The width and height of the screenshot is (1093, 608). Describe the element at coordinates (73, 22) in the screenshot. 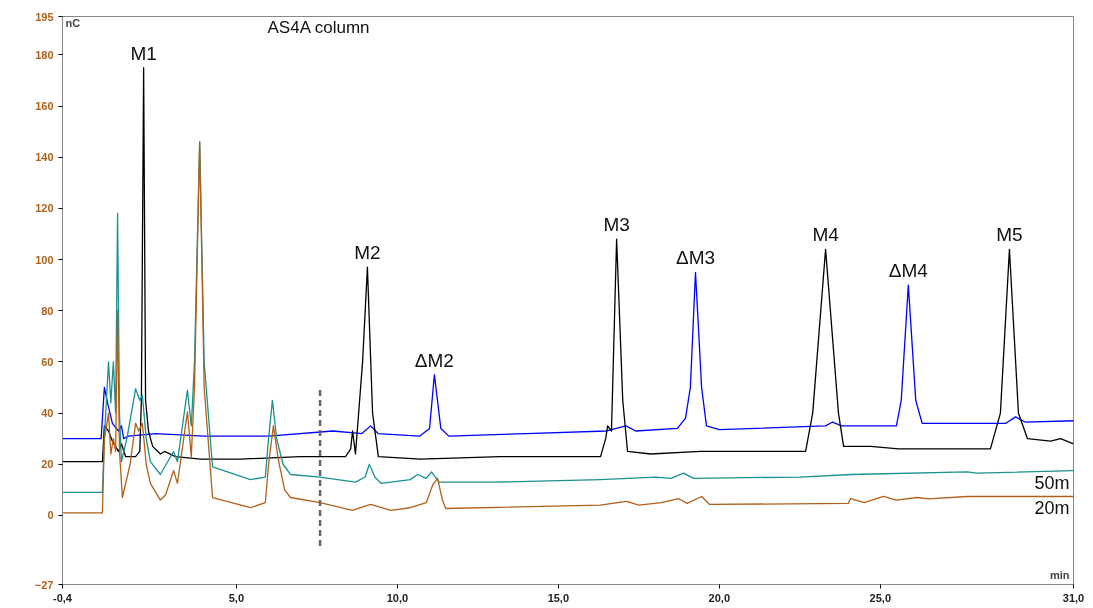

I see `y-axis-title: nC` at that location.